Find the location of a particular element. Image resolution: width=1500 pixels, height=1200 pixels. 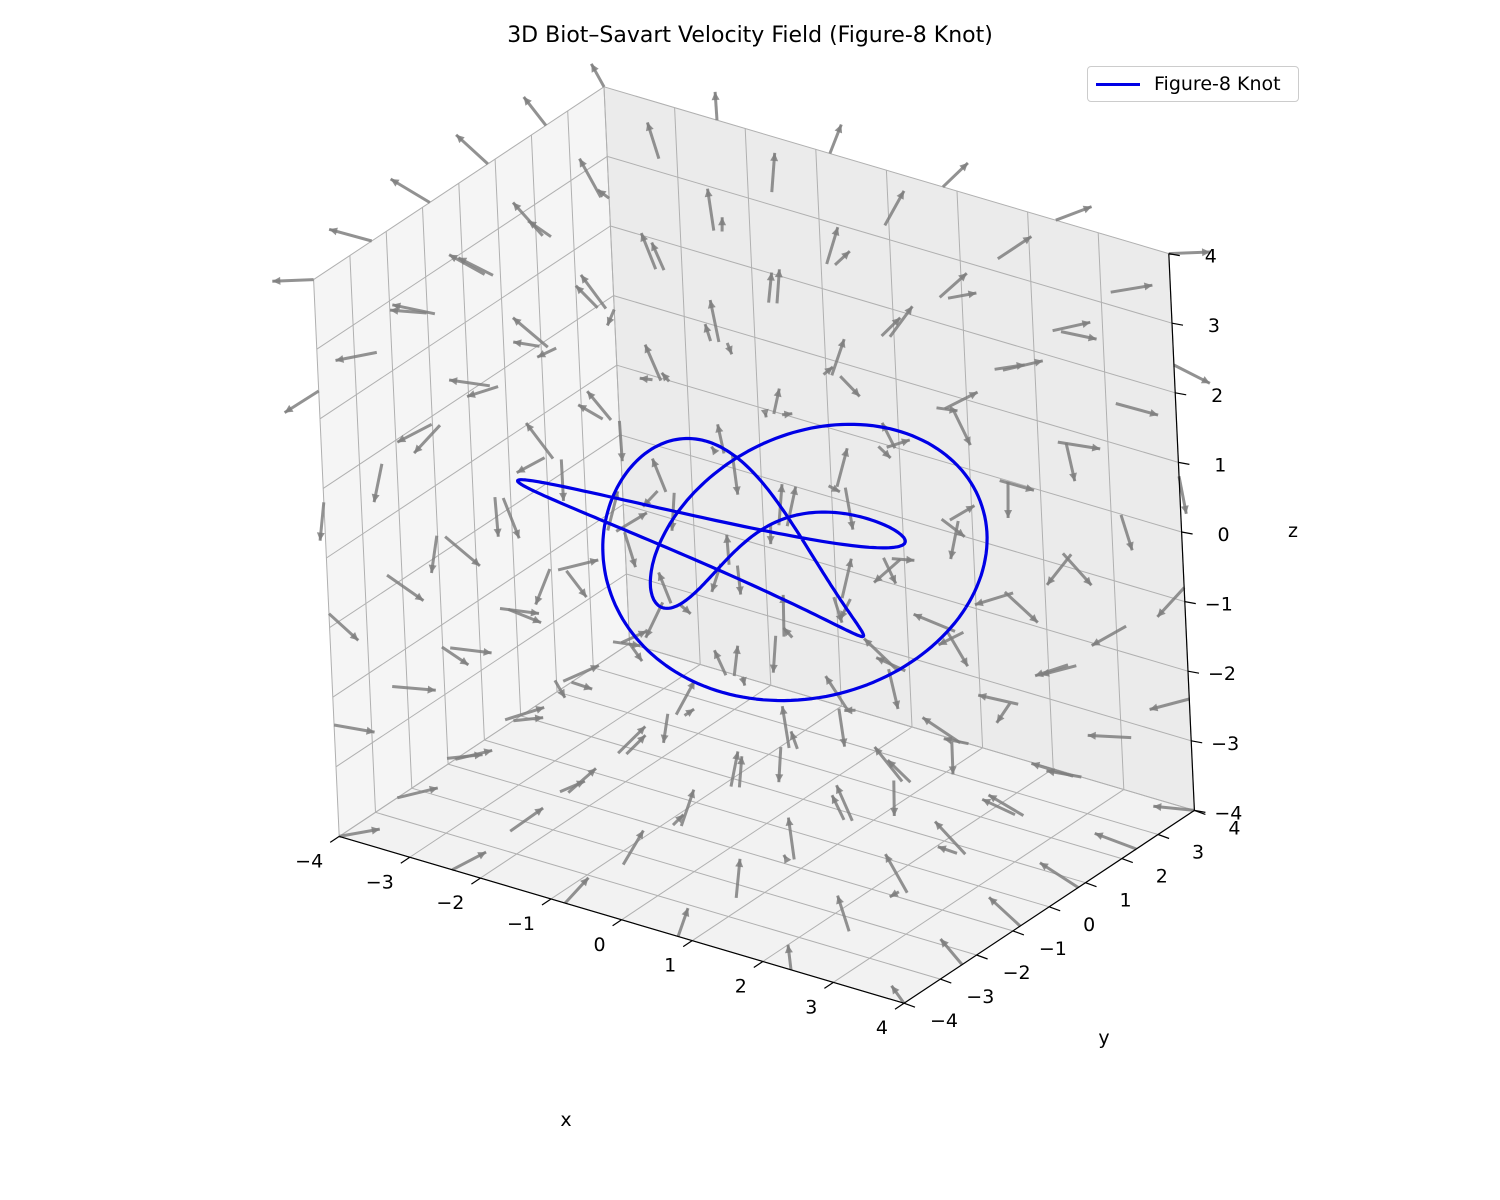

legend: Figure-8 Knot is located at coordinates (1193, 84).